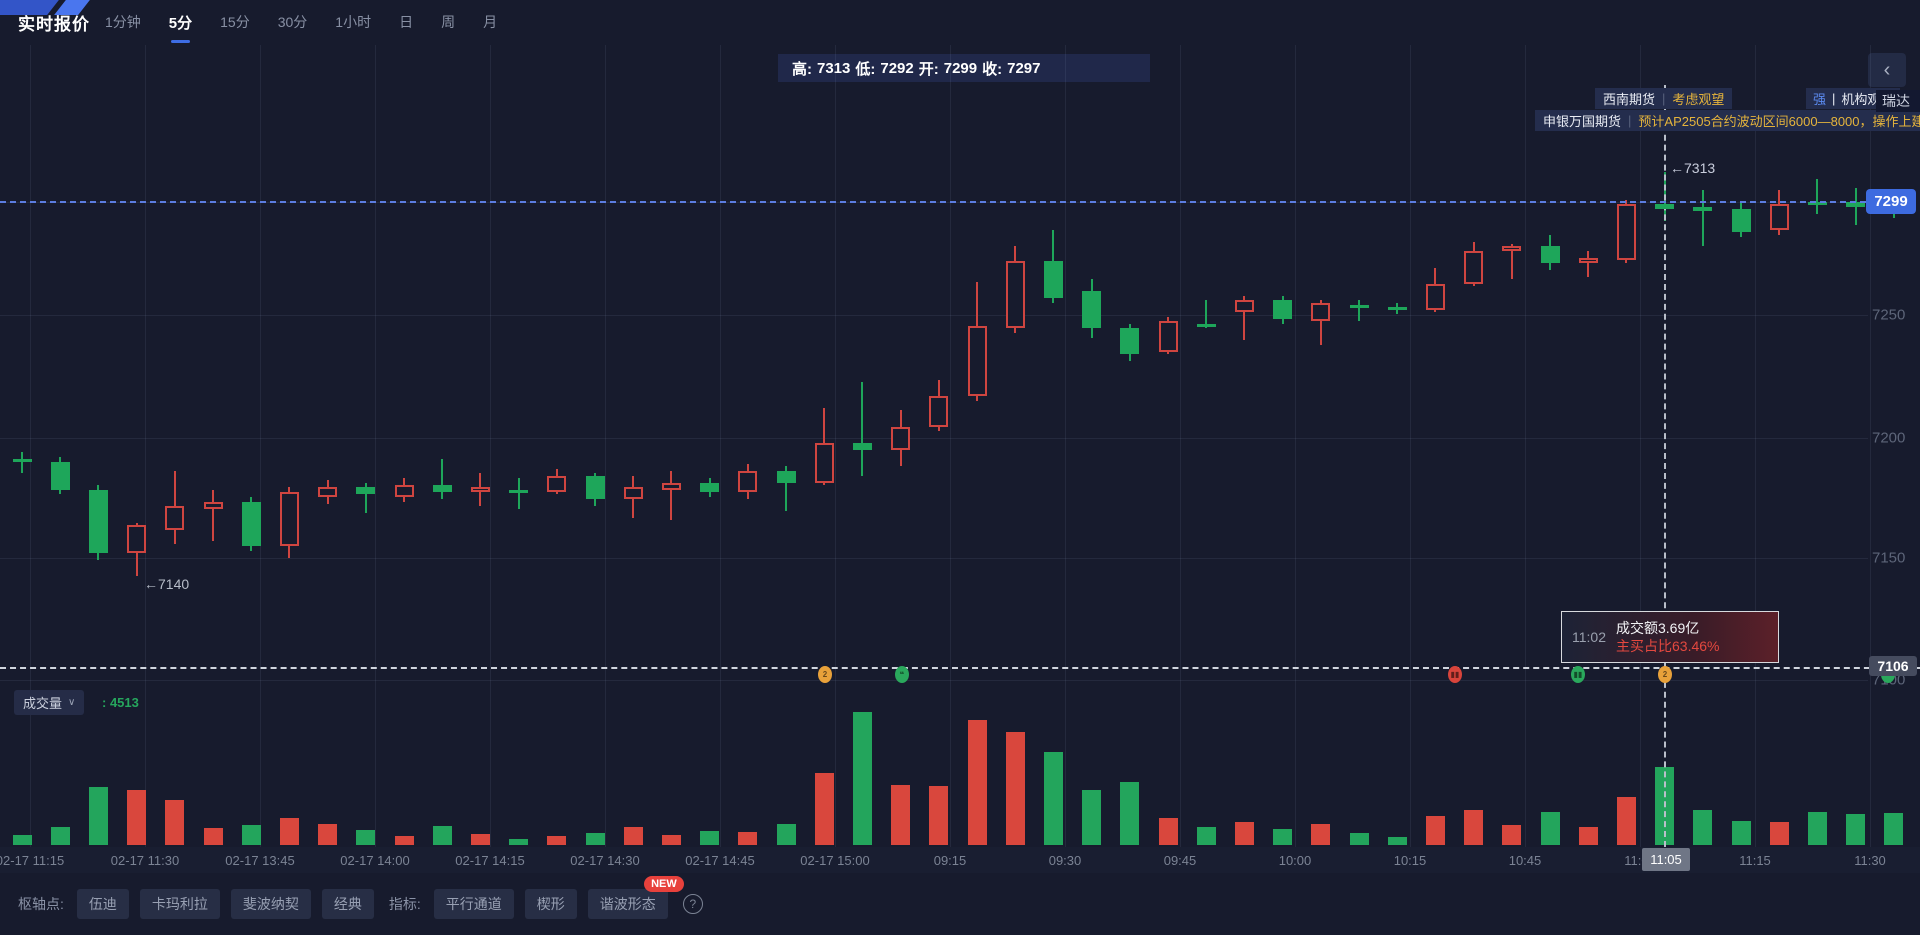 This screenshot has height=935, width=1920. What do you see at coordinates (353, 22) in the screenshot?
I see `tab-1小时: 1小时` at bounding box center [353, 22].